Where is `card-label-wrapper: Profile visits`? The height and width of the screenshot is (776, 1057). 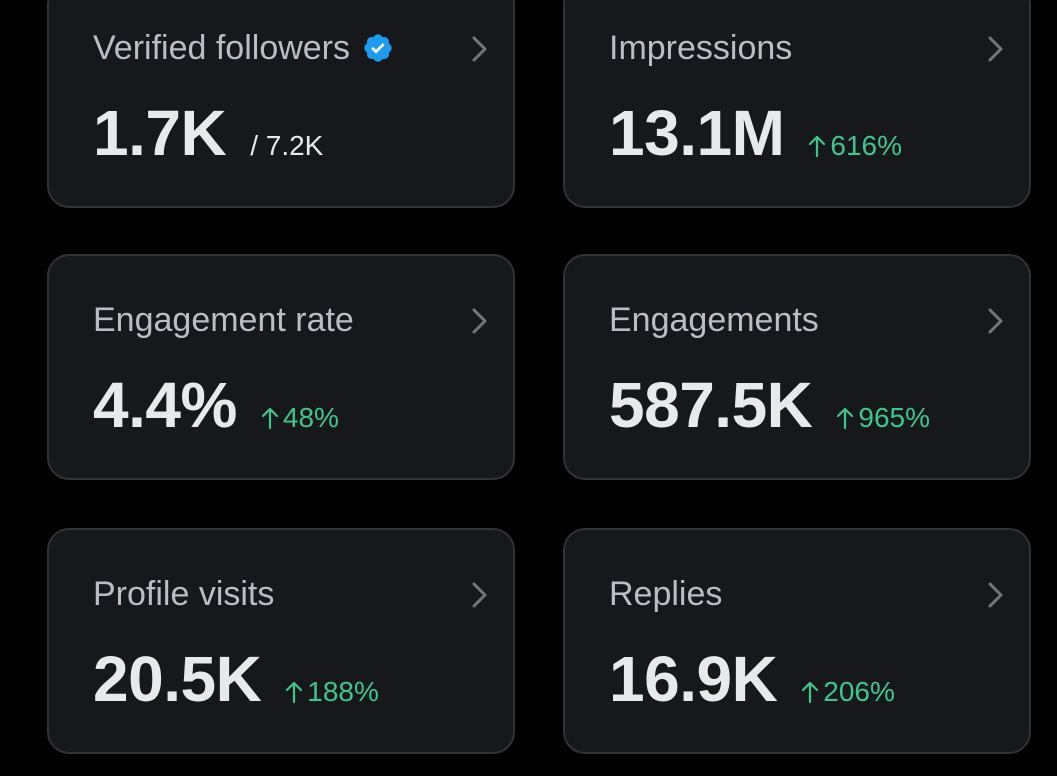 card-label-wrapper: Profile visits is located at coordinates (183, 594).